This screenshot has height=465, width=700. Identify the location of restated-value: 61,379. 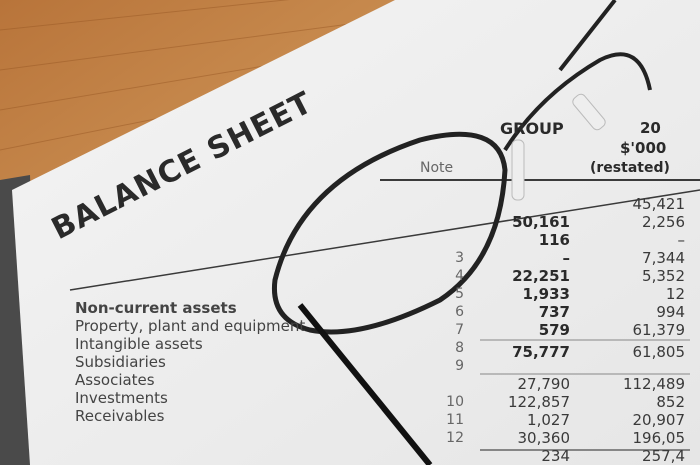
(659, 330).